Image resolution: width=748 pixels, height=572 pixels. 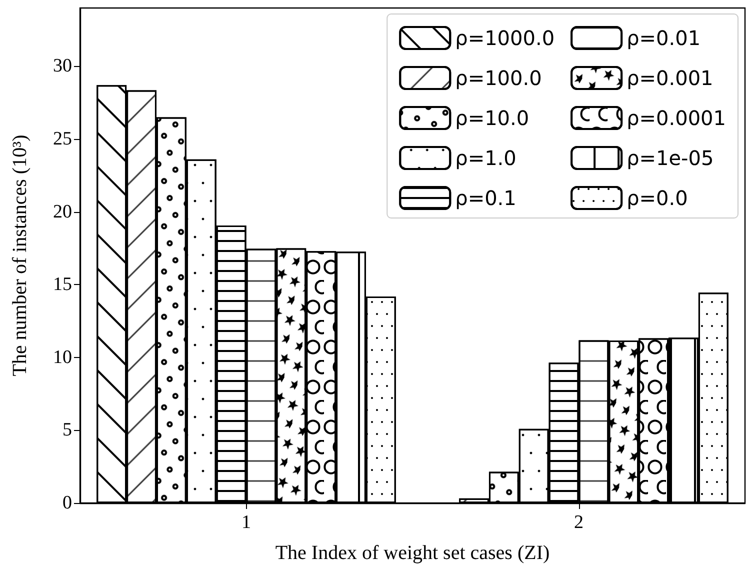 I want to click on legend-label: ρ=1000.0, so click(x=505, y=38).